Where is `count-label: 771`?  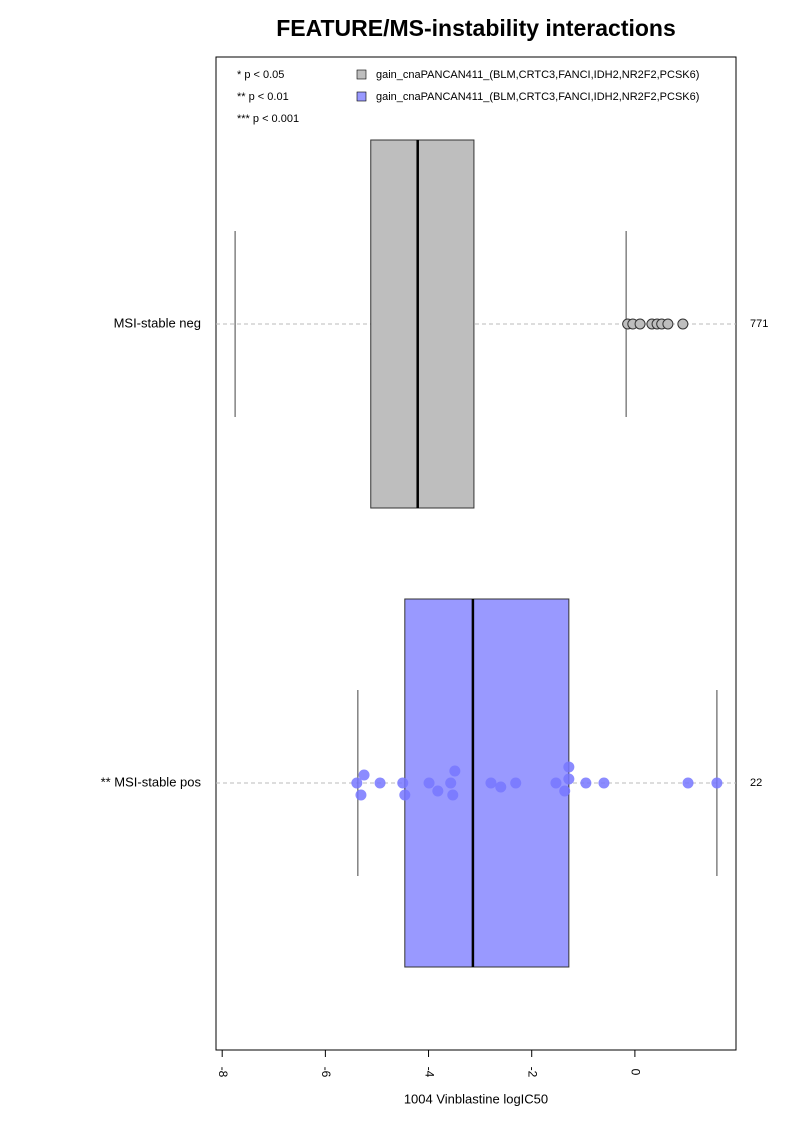 count-label: 771 is located at coordinates (759, 324).